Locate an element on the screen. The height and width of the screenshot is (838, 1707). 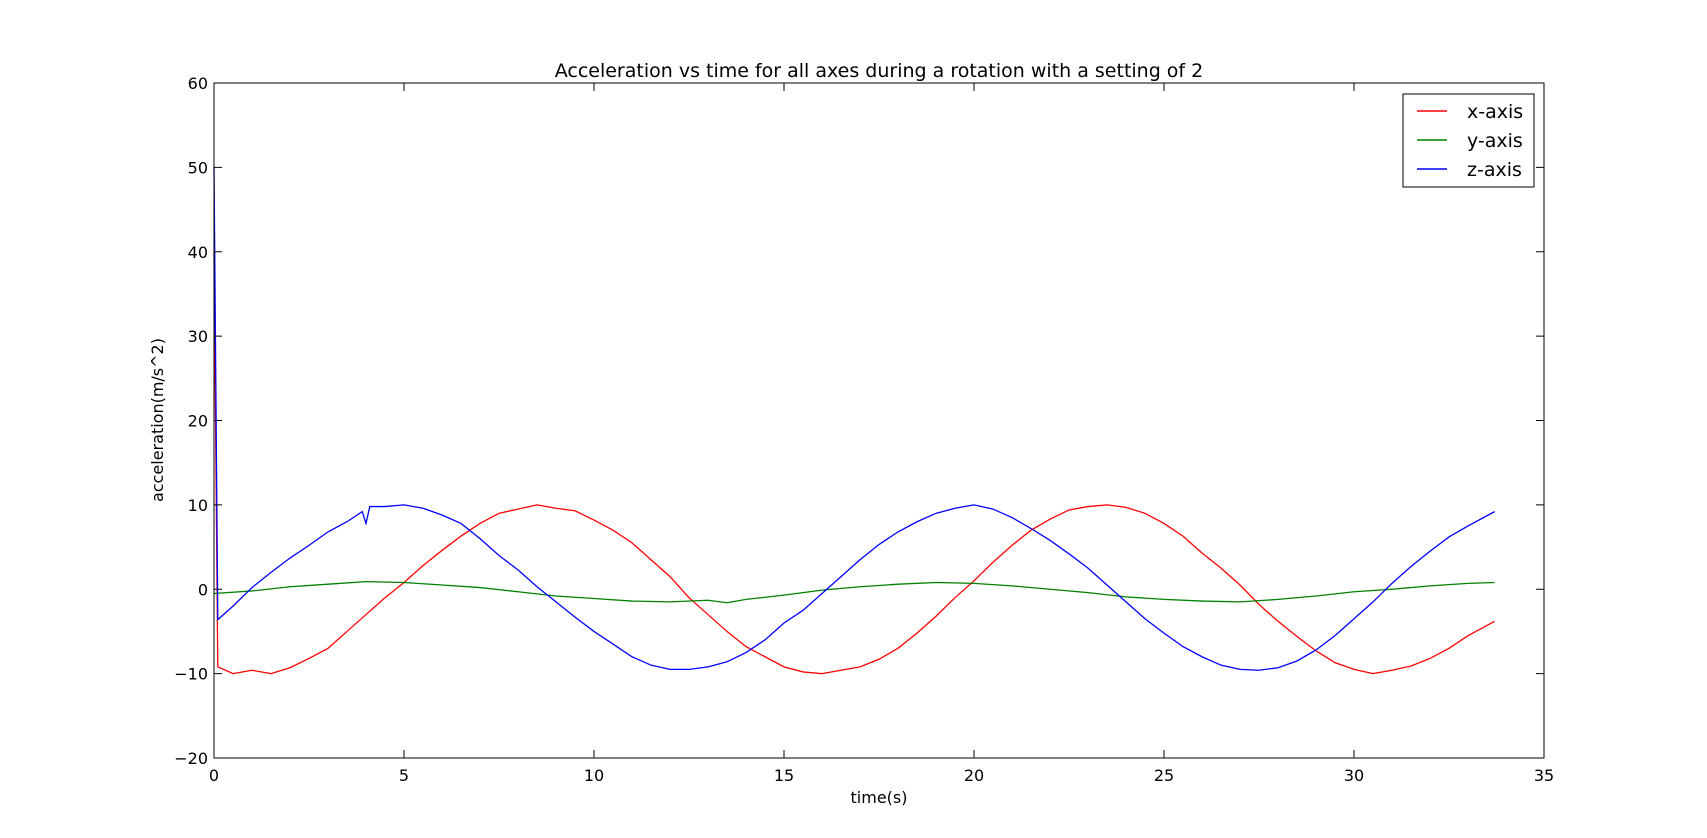
y-tick-label: −20 is located at coordinates (191, 758).